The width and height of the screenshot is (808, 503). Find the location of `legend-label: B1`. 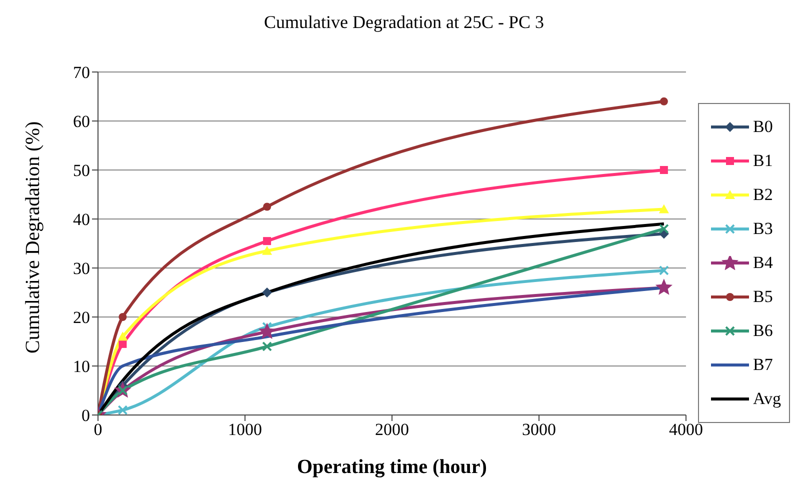

legend-label: B1 is located at coordinates (762, 160).